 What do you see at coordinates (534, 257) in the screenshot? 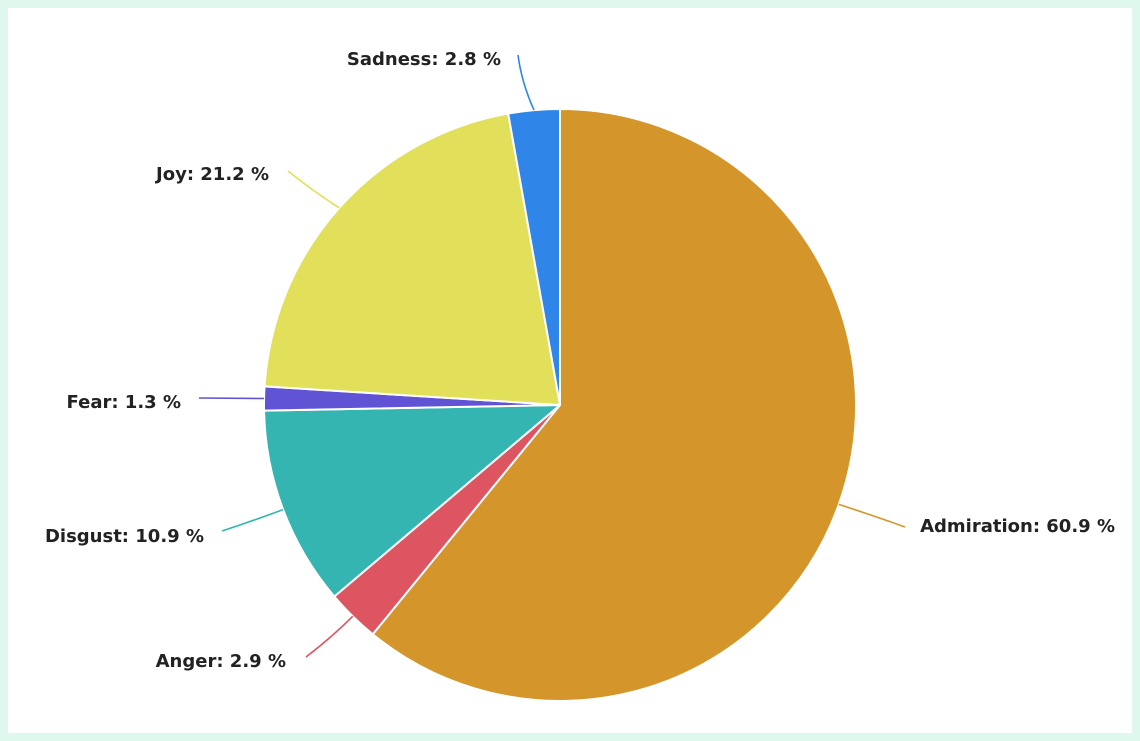
I see `pie-slice-sadness` at bounding box center [534, 257].